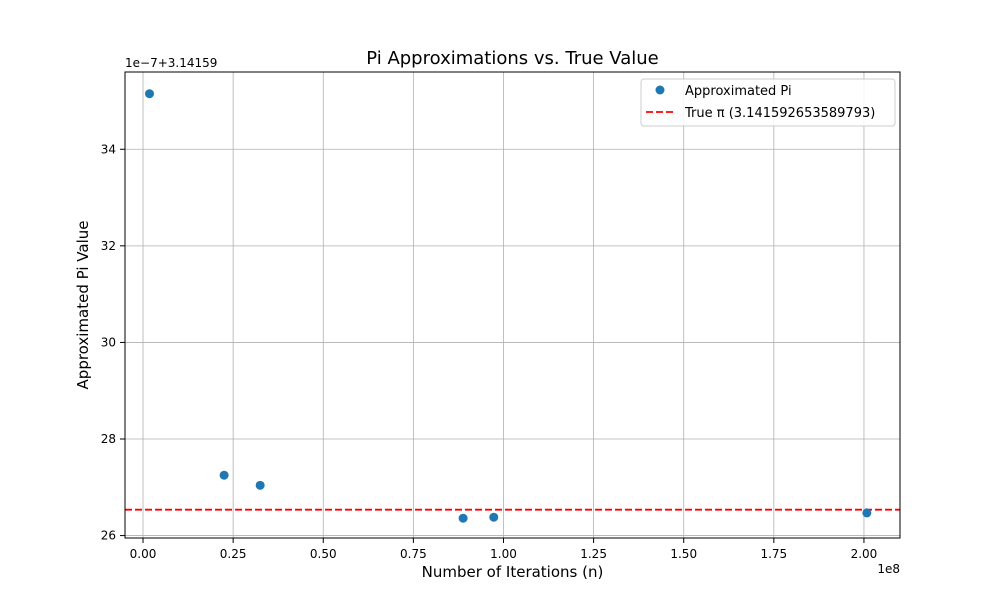 The height and width of the screenshot is (600, 1000). Describe the element at coordinates (593, 554) in the screenshot. I see `x-tick-label: 1.25` at that location.